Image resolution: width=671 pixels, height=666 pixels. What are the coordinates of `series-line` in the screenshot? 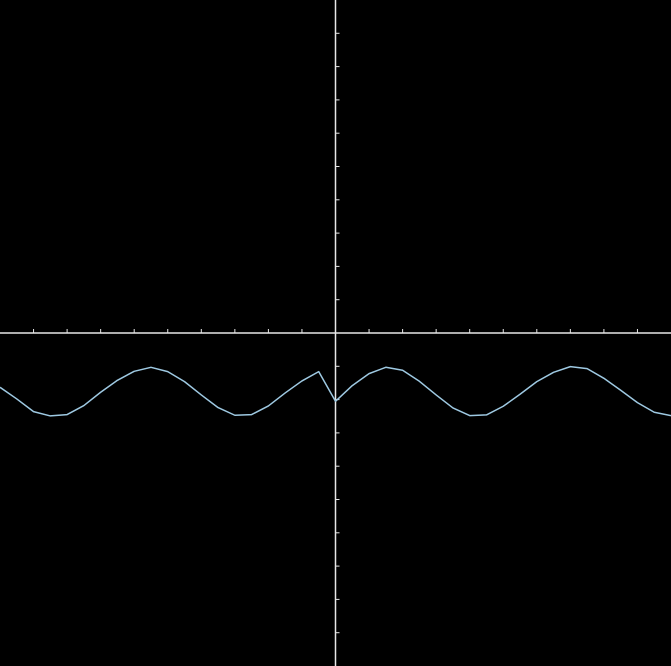 It's located at (335, 391).